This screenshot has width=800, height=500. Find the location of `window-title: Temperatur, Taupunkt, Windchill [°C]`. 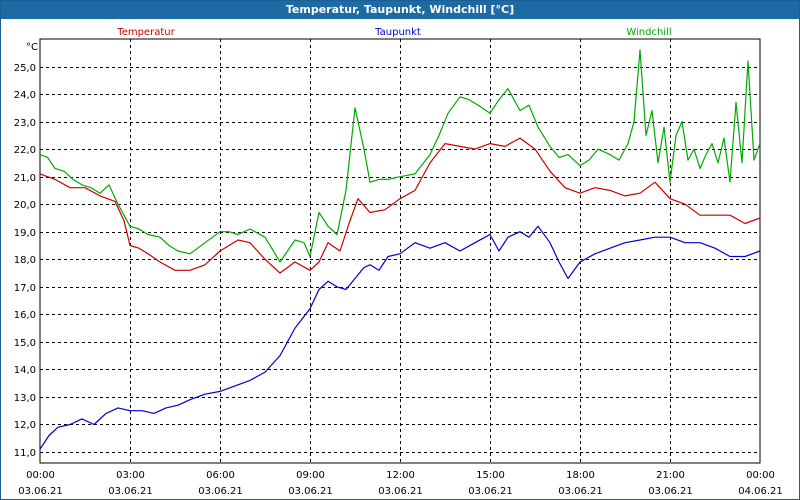

window-title: Temperatur, Taupunkt, Windchill [°C] is located at coordinates (400, 10).